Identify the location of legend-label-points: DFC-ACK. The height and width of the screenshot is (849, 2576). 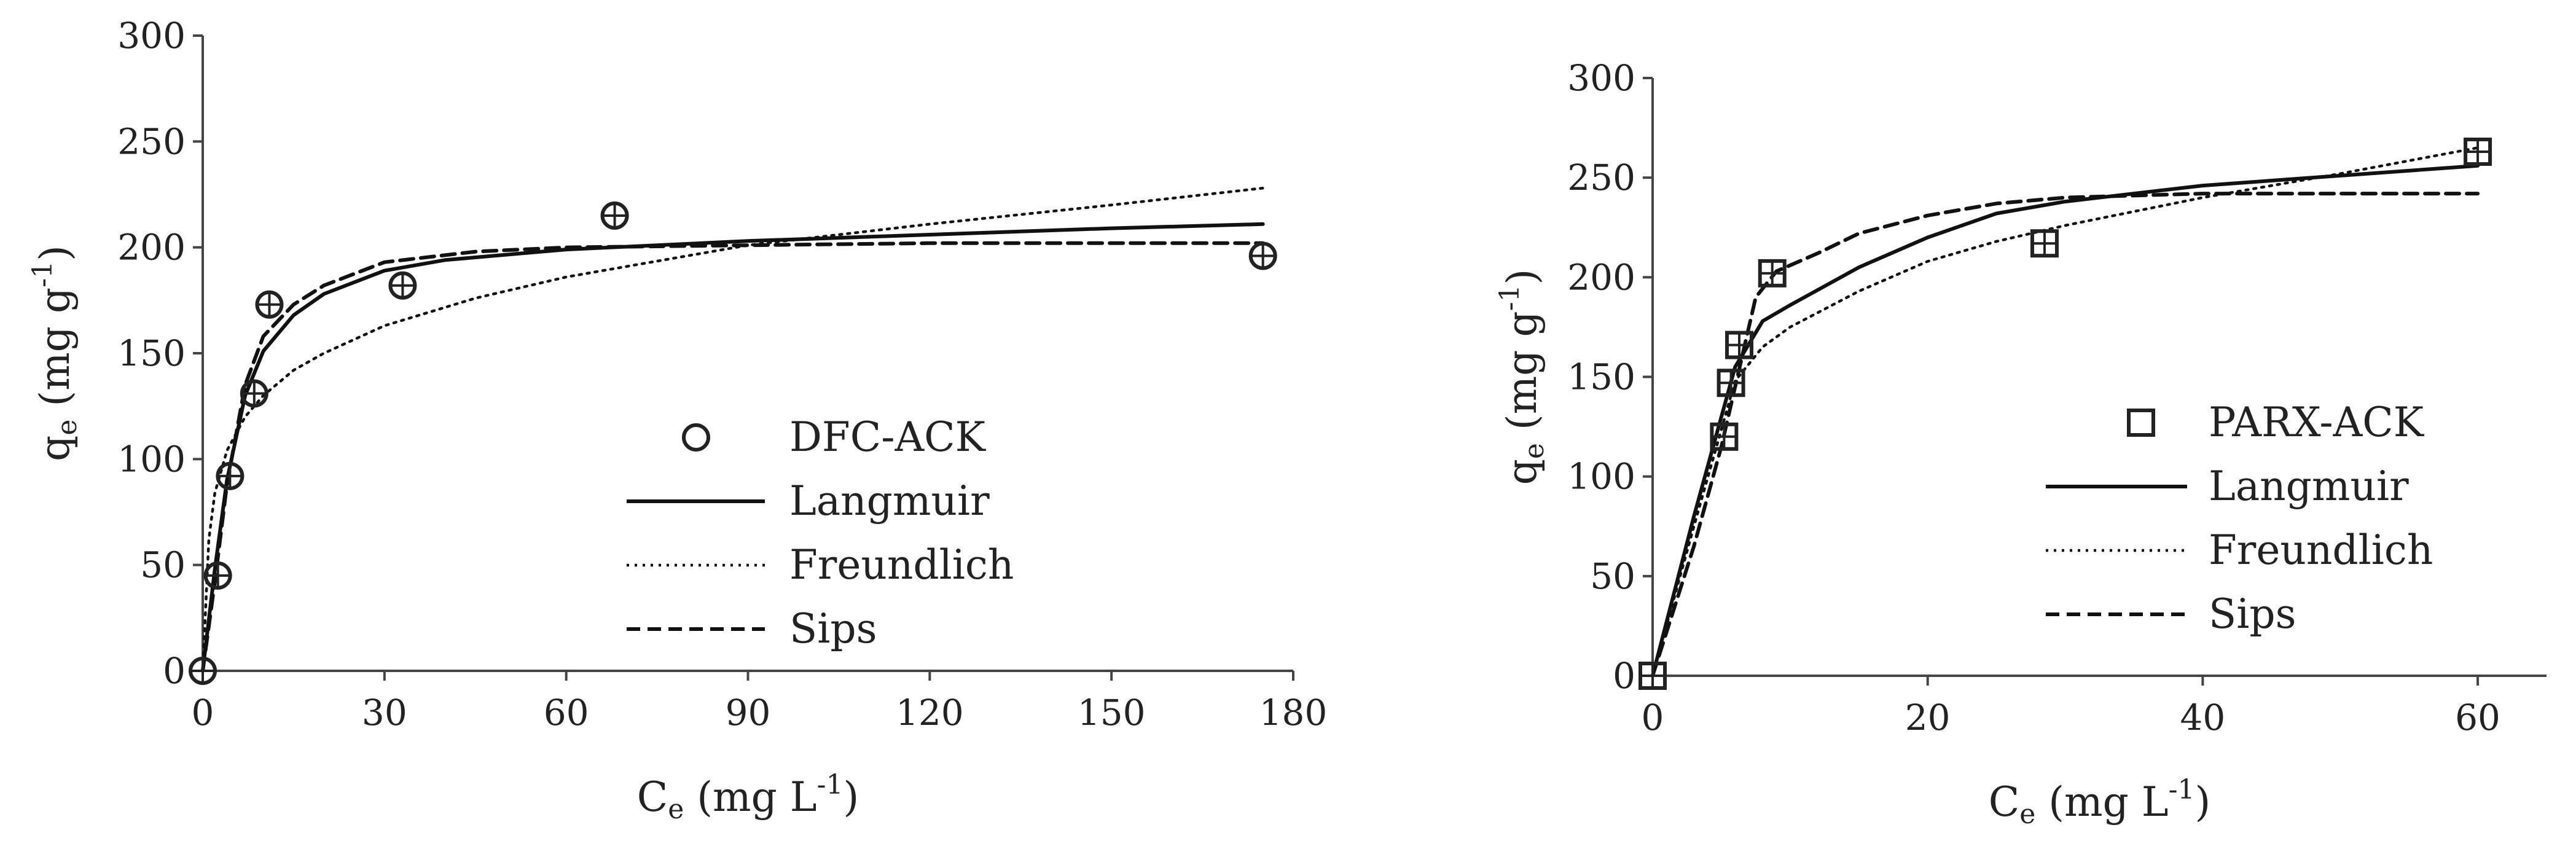
(888, 437).